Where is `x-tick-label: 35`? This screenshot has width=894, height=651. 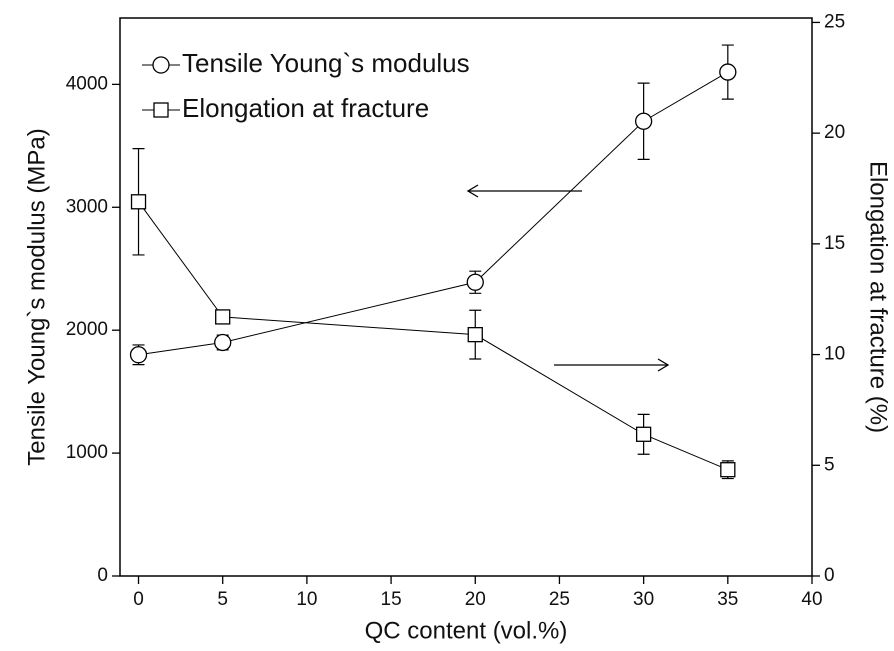
x-tick-label: 35 is located at coordinates (727, 599).